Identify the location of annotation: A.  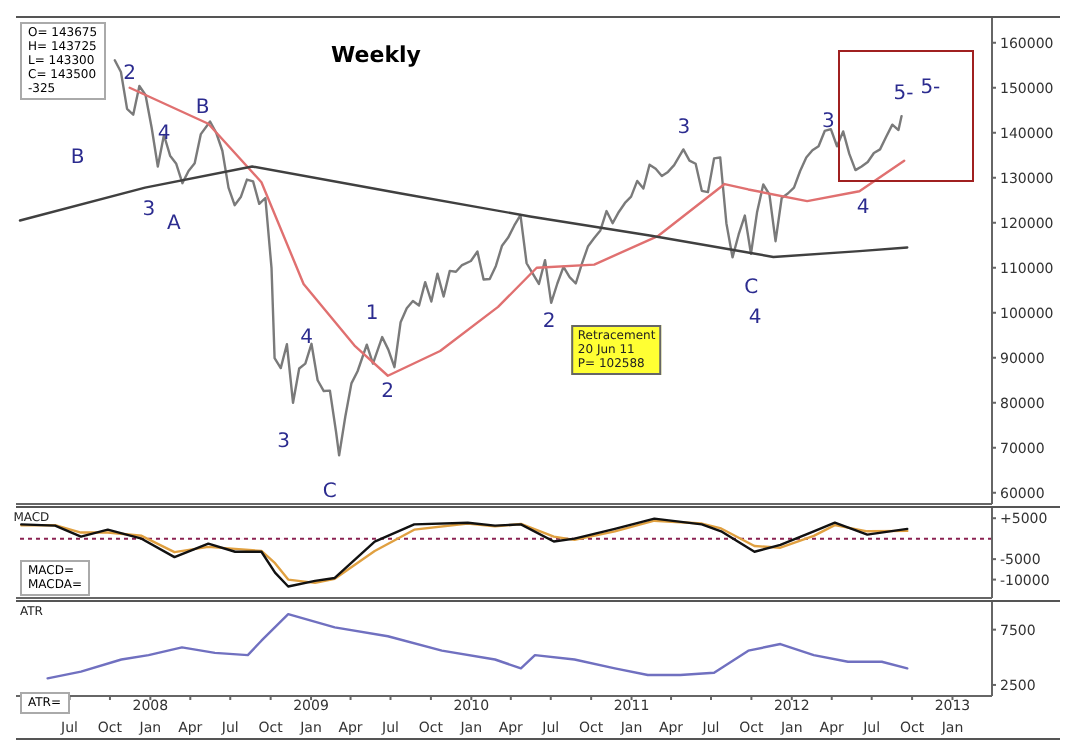
(174, 224).